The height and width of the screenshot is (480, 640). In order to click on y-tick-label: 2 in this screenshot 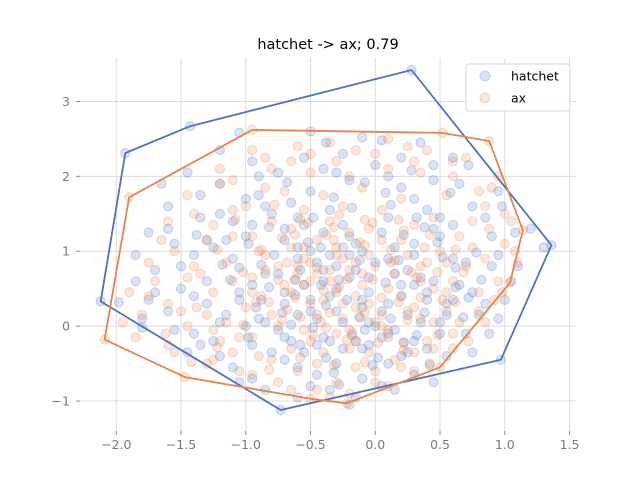, I will do `click(66, 176)`.